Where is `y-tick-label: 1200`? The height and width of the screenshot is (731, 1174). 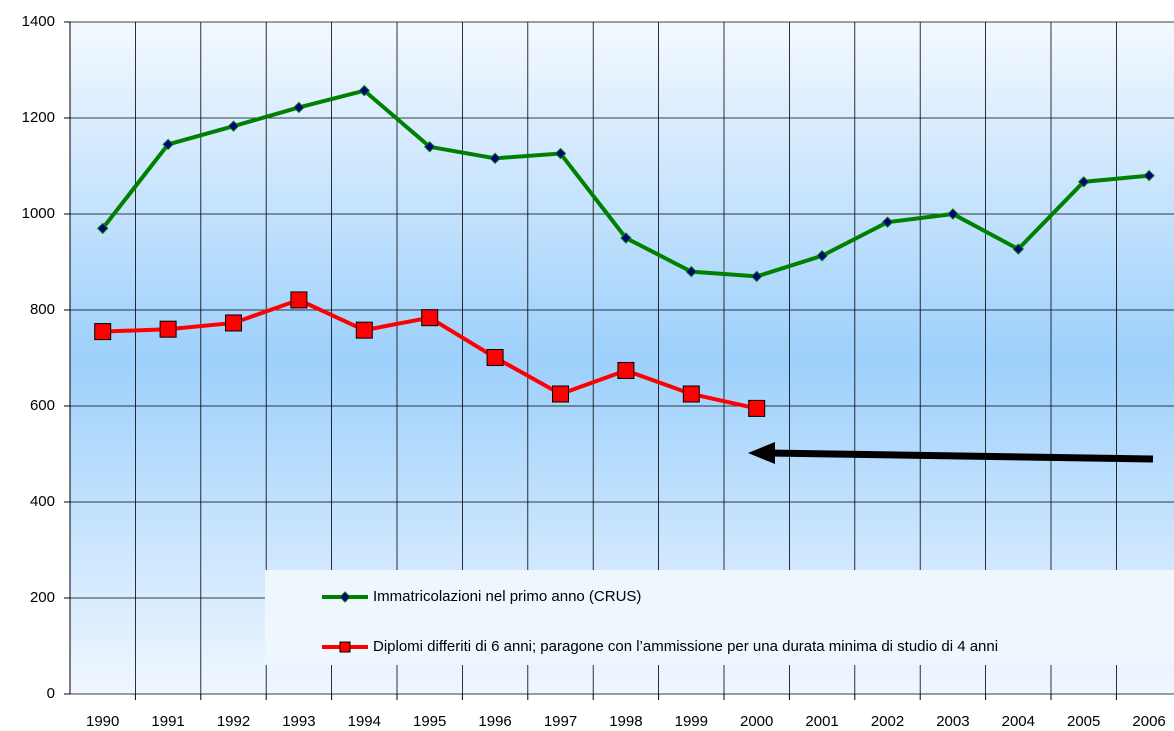
y-tick-label: 1200 is located at coordinates (38, 117).